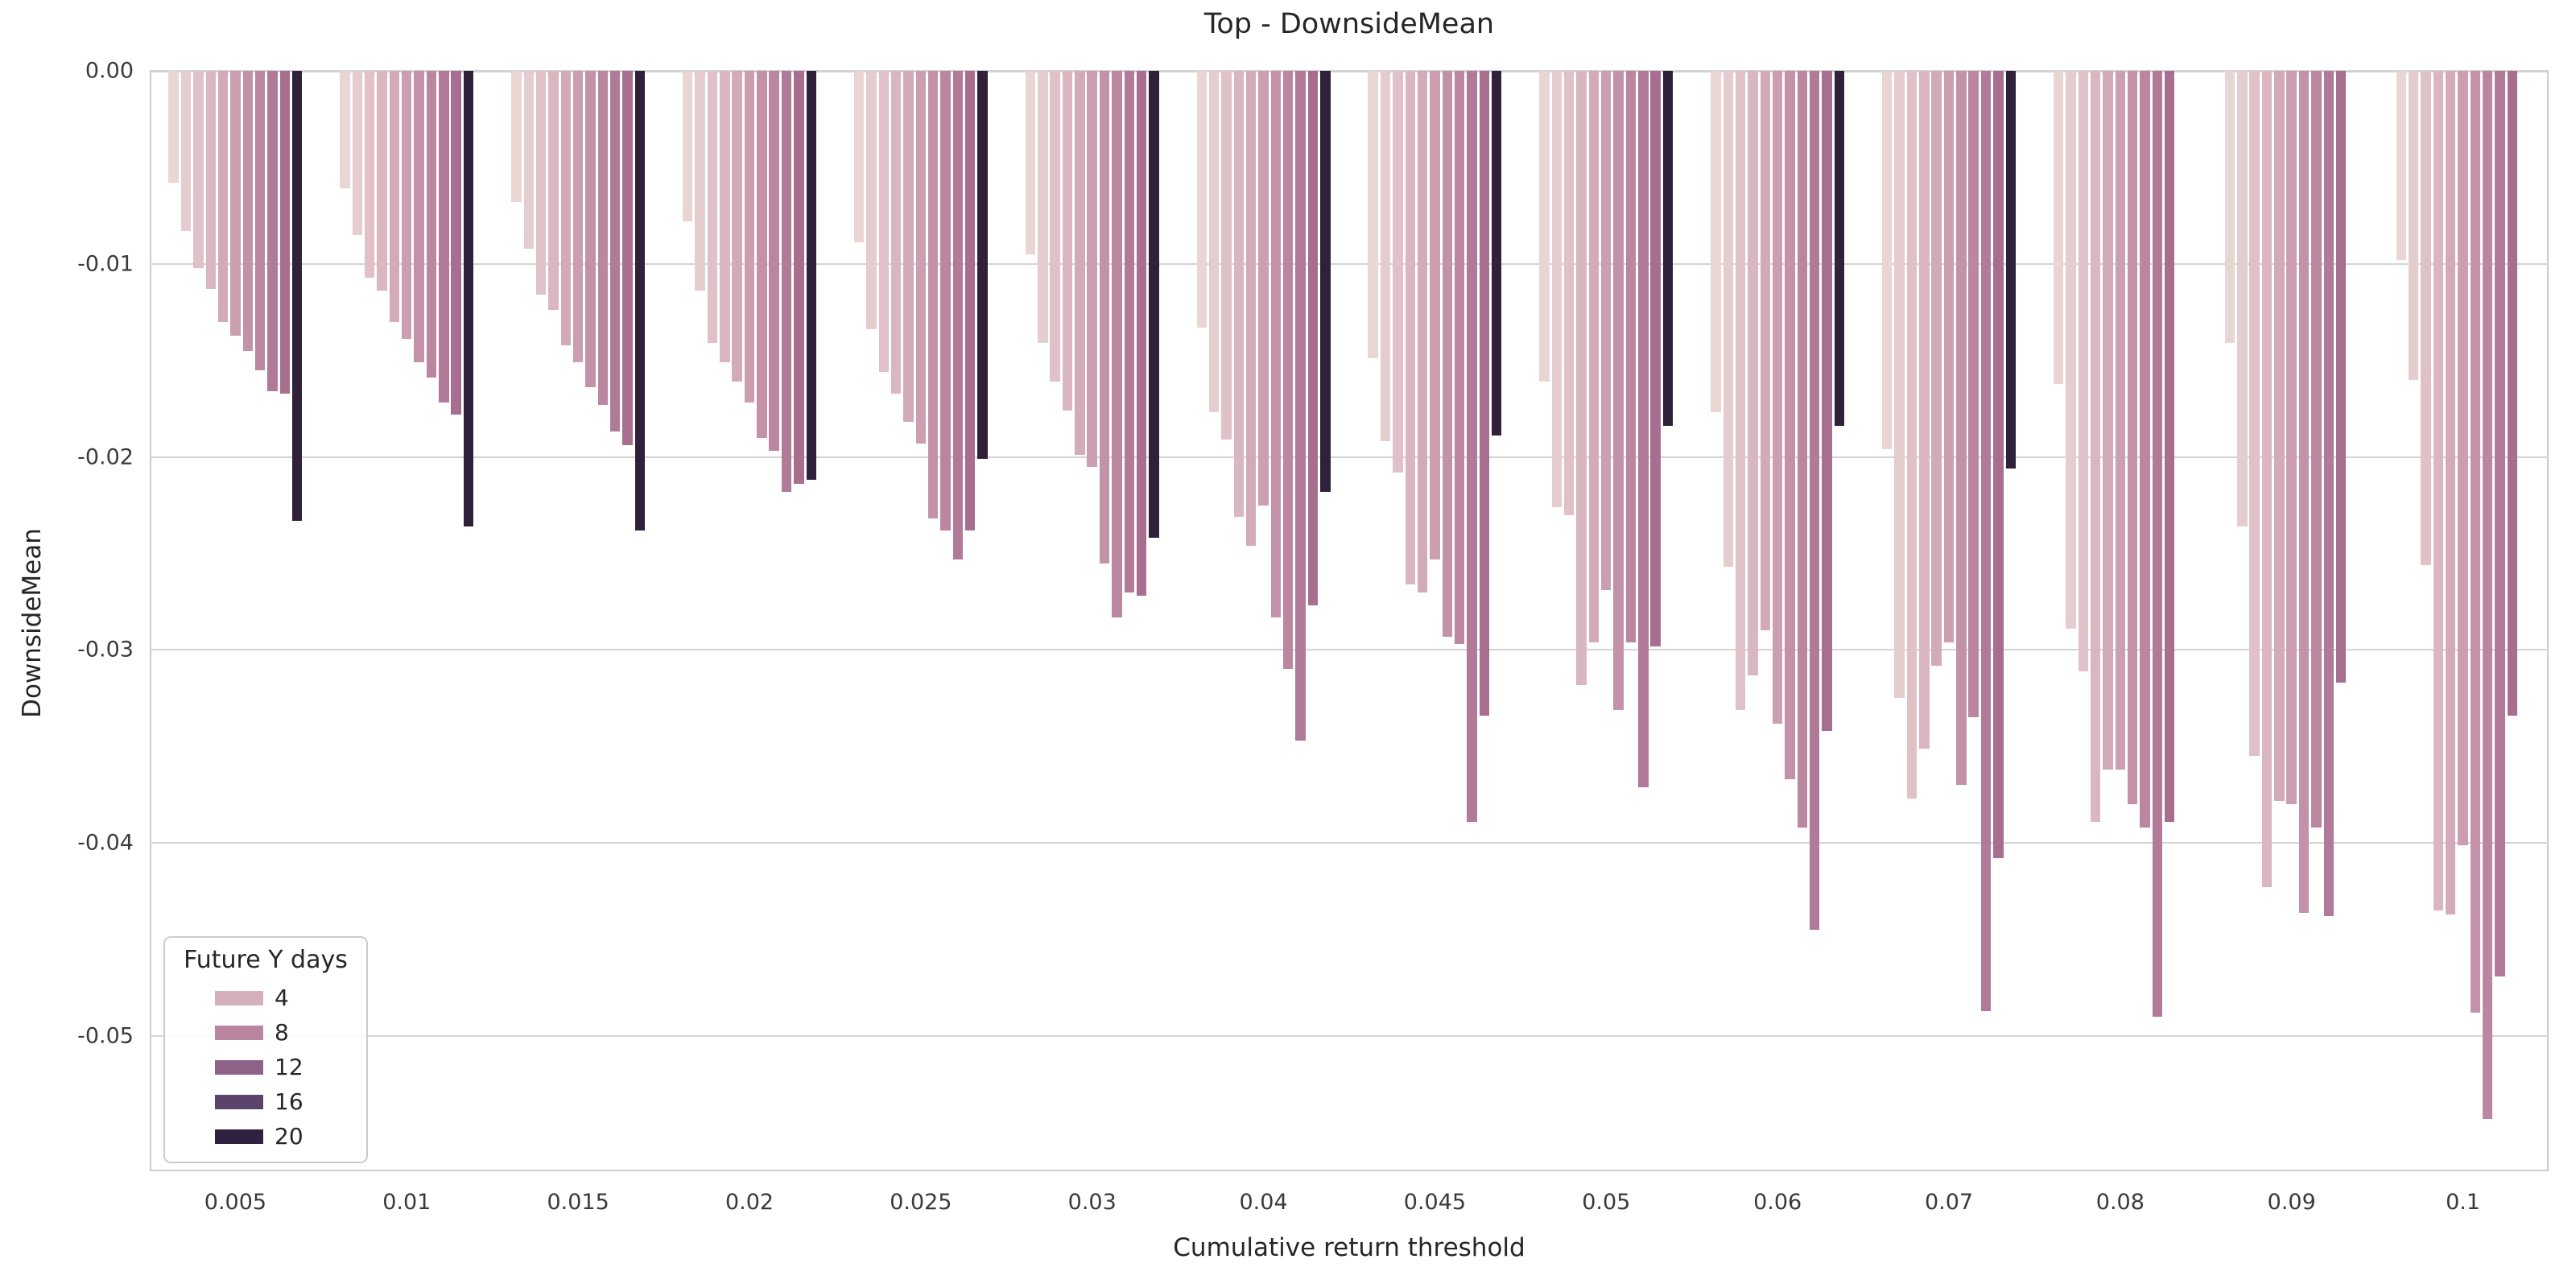  I want to click on bar-0.01-level-06, so click(407, 205).